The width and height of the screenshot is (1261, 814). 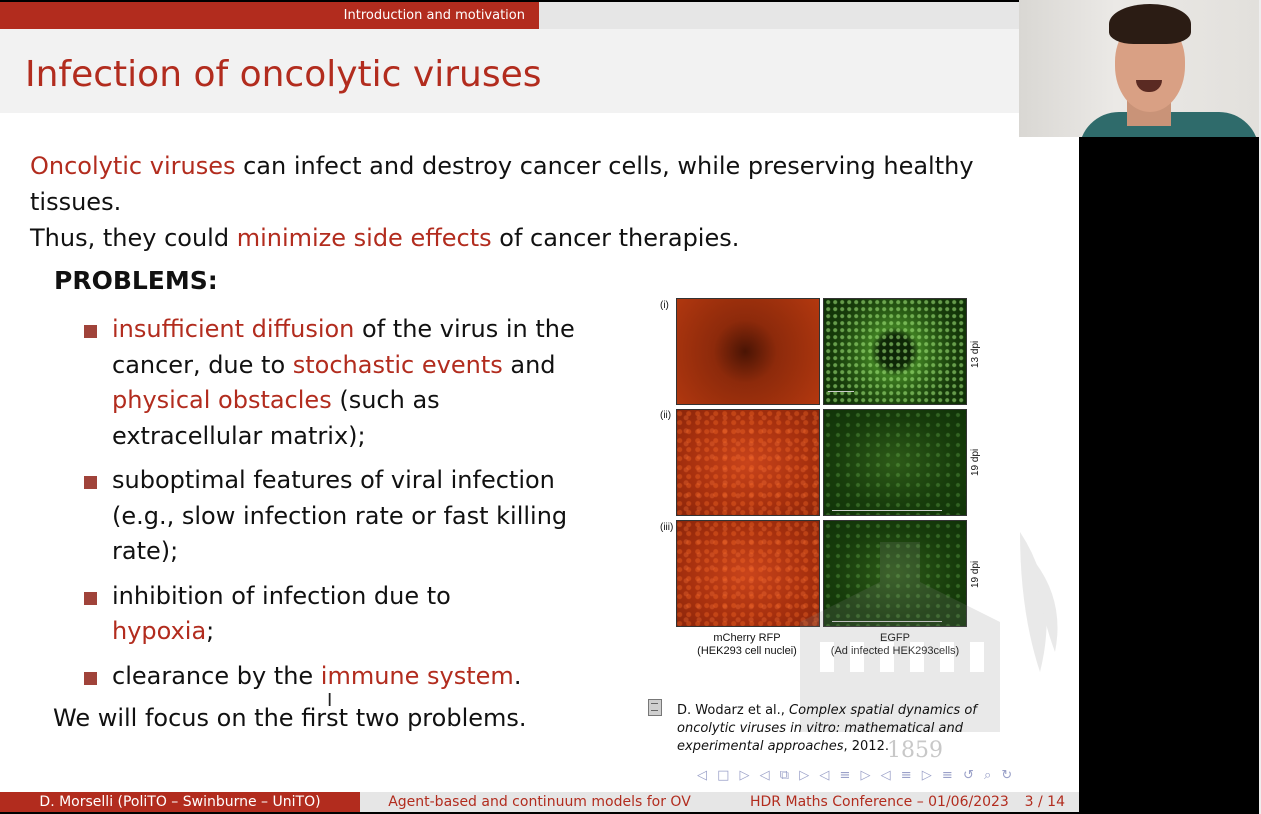 I want to click on highlight-text: immune system, so click(x=417, y=675).